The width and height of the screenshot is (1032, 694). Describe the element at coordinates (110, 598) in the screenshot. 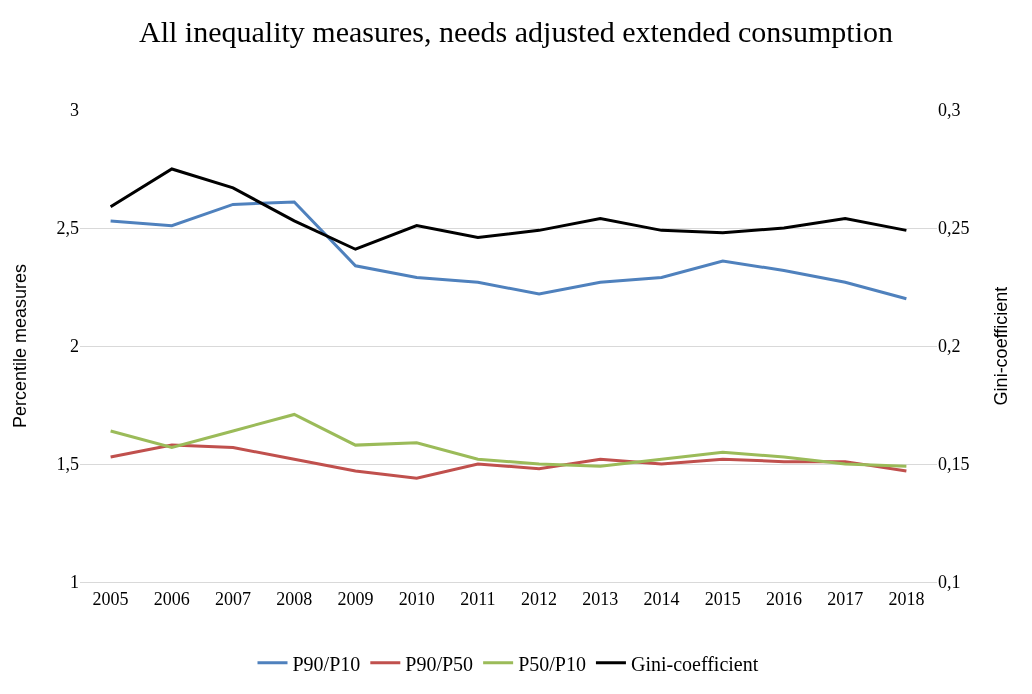

I see `x-tick-label: 2005` at that location.